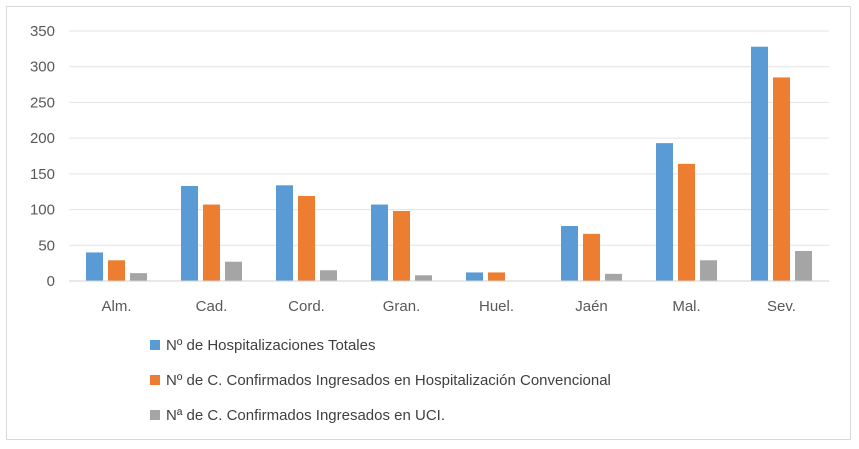 The height and width of the screenshot is (449, 859). I want to click on bar-3-cord, so click(328, 275).